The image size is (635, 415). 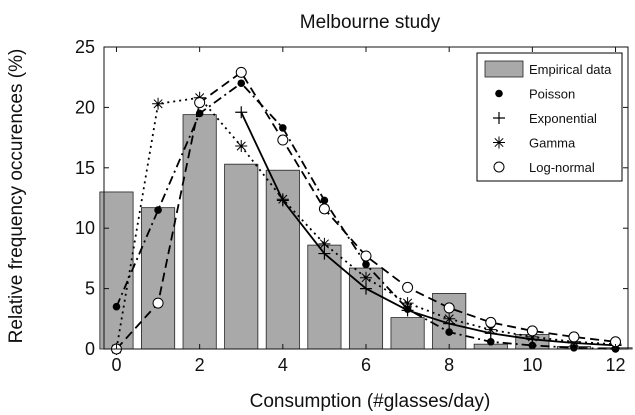 I want to click on legend-item: Gamma, so click(x=534, y=143).